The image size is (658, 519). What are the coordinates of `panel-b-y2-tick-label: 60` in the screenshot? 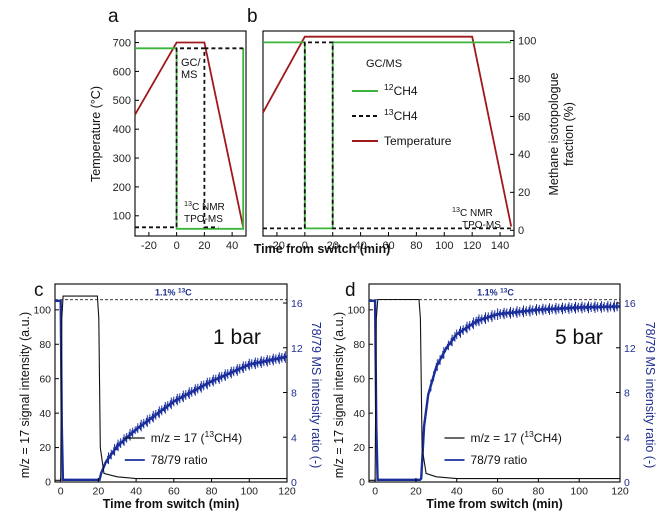 It's located at (524, 117).